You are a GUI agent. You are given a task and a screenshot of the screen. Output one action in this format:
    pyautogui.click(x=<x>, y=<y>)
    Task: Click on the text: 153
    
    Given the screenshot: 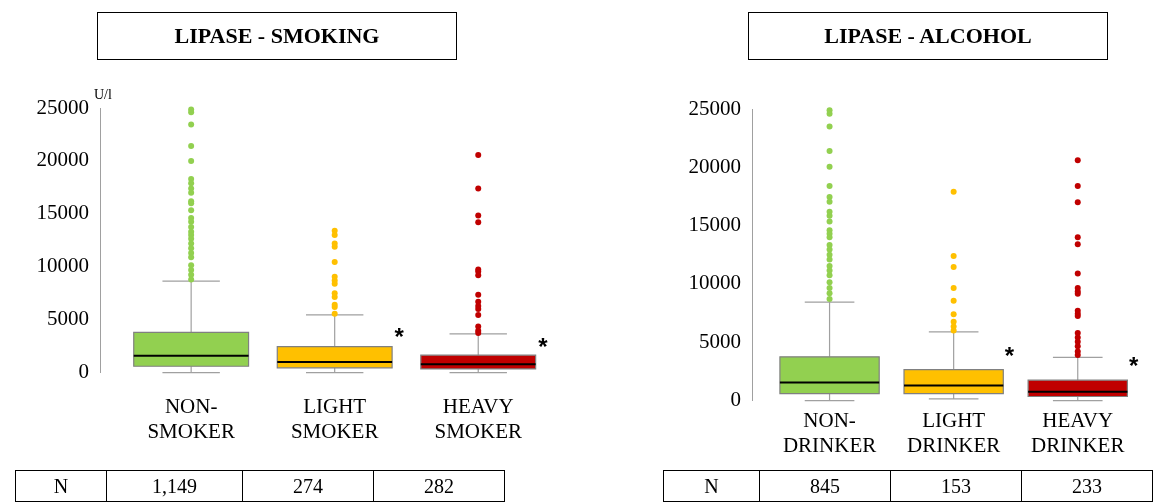 What is the action you would take?
    pyautogui.click(x=956, y=486)
    